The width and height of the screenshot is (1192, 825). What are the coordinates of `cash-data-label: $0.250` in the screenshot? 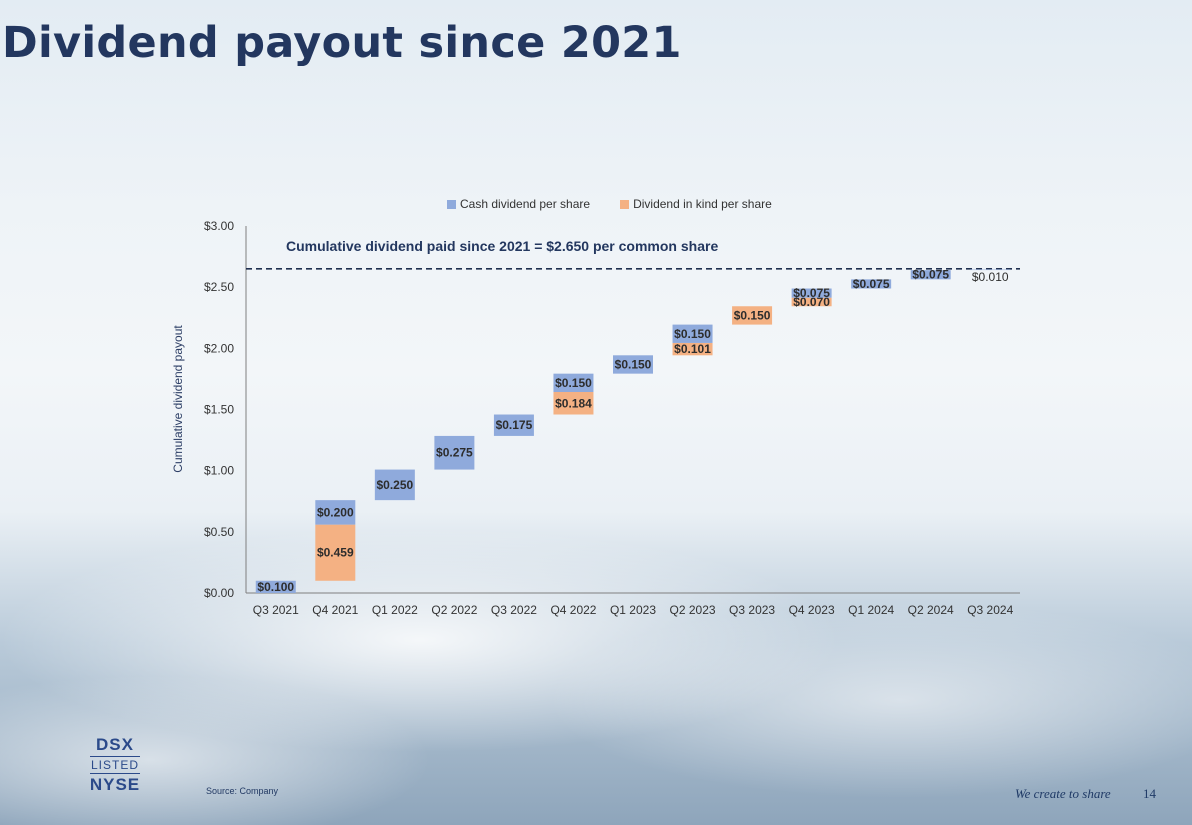 It's located at (394, 485).